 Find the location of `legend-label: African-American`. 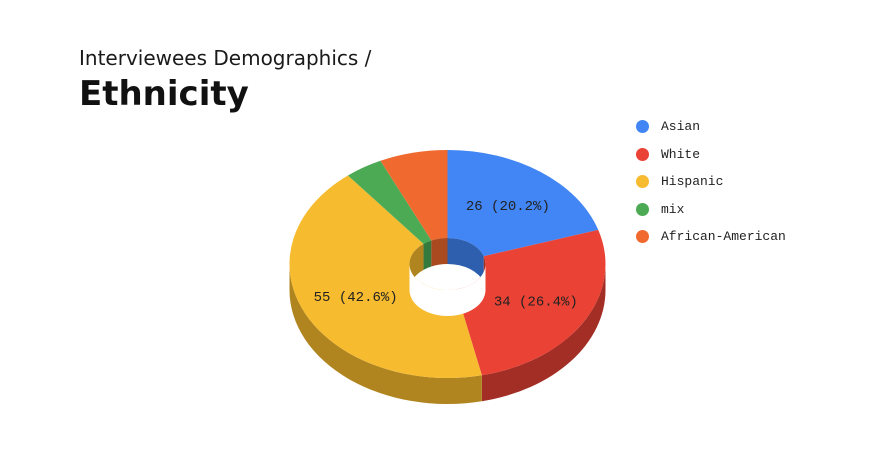

legend-label: African-American is located at coordinates (723, 237).